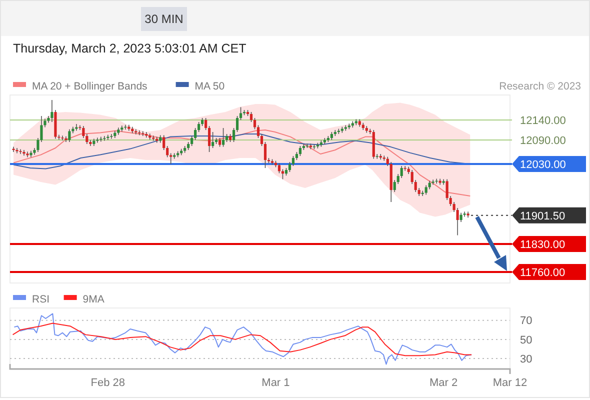  I want to click on legend-label: 9MA, so click(93, 300).